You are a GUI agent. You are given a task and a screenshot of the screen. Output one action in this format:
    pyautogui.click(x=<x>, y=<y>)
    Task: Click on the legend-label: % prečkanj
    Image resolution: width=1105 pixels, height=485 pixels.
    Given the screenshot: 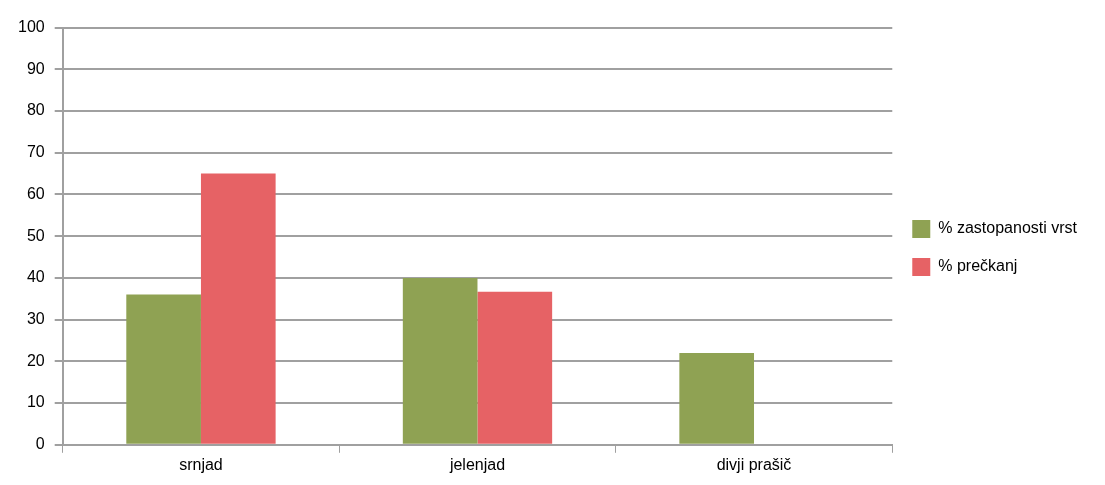 What is the action you would take?
    pyautogui.click(x=978, y=266)
    